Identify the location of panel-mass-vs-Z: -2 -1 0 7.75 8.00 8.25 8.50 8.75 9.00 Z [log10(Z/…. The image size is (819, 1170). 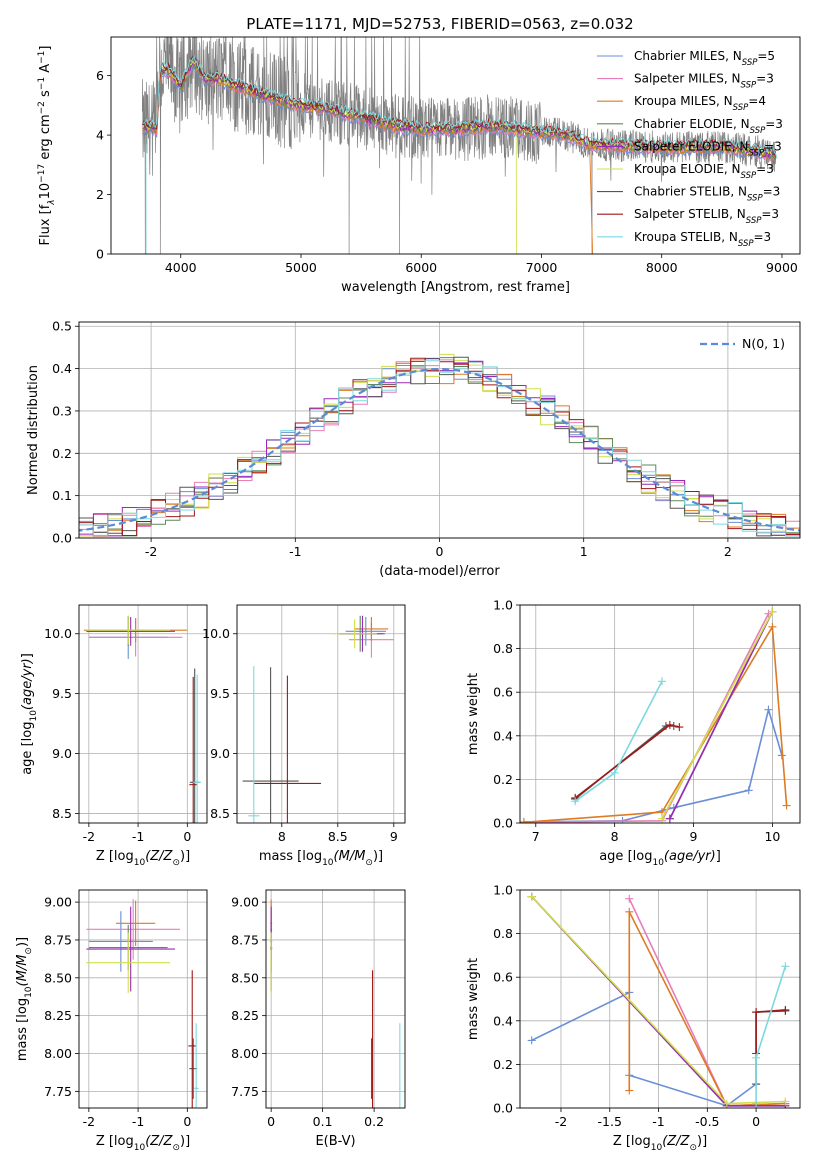
(111, 1021).